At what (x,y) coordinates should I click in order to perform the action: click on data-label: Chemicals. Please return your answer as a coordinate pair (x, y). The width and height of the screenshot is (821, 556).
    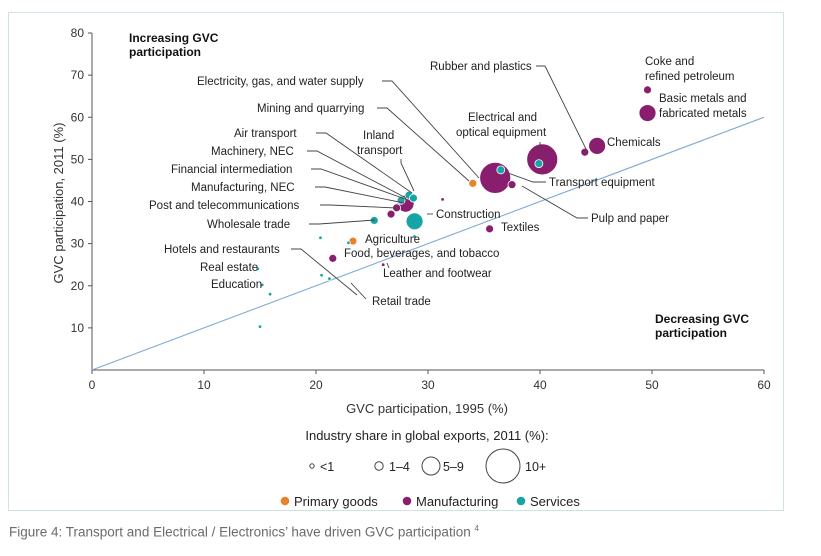
    Looking at the image, I should click on (634, 143).